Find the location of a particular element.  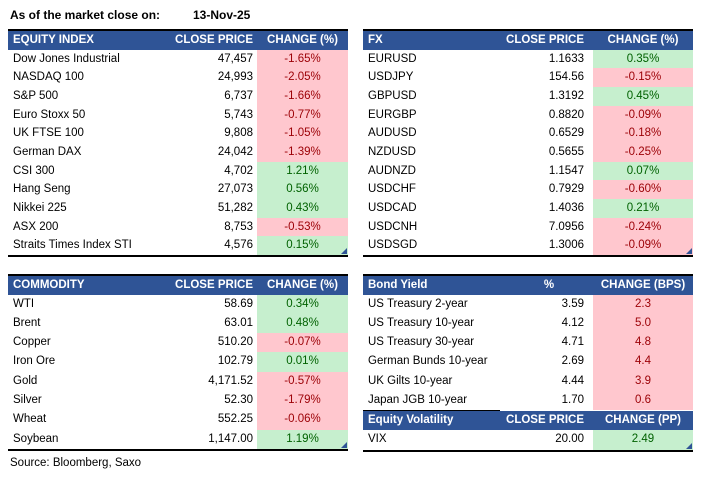

table-row: US Treasury 30-year 4.71 4.8 is located at coordinates (528, 343).